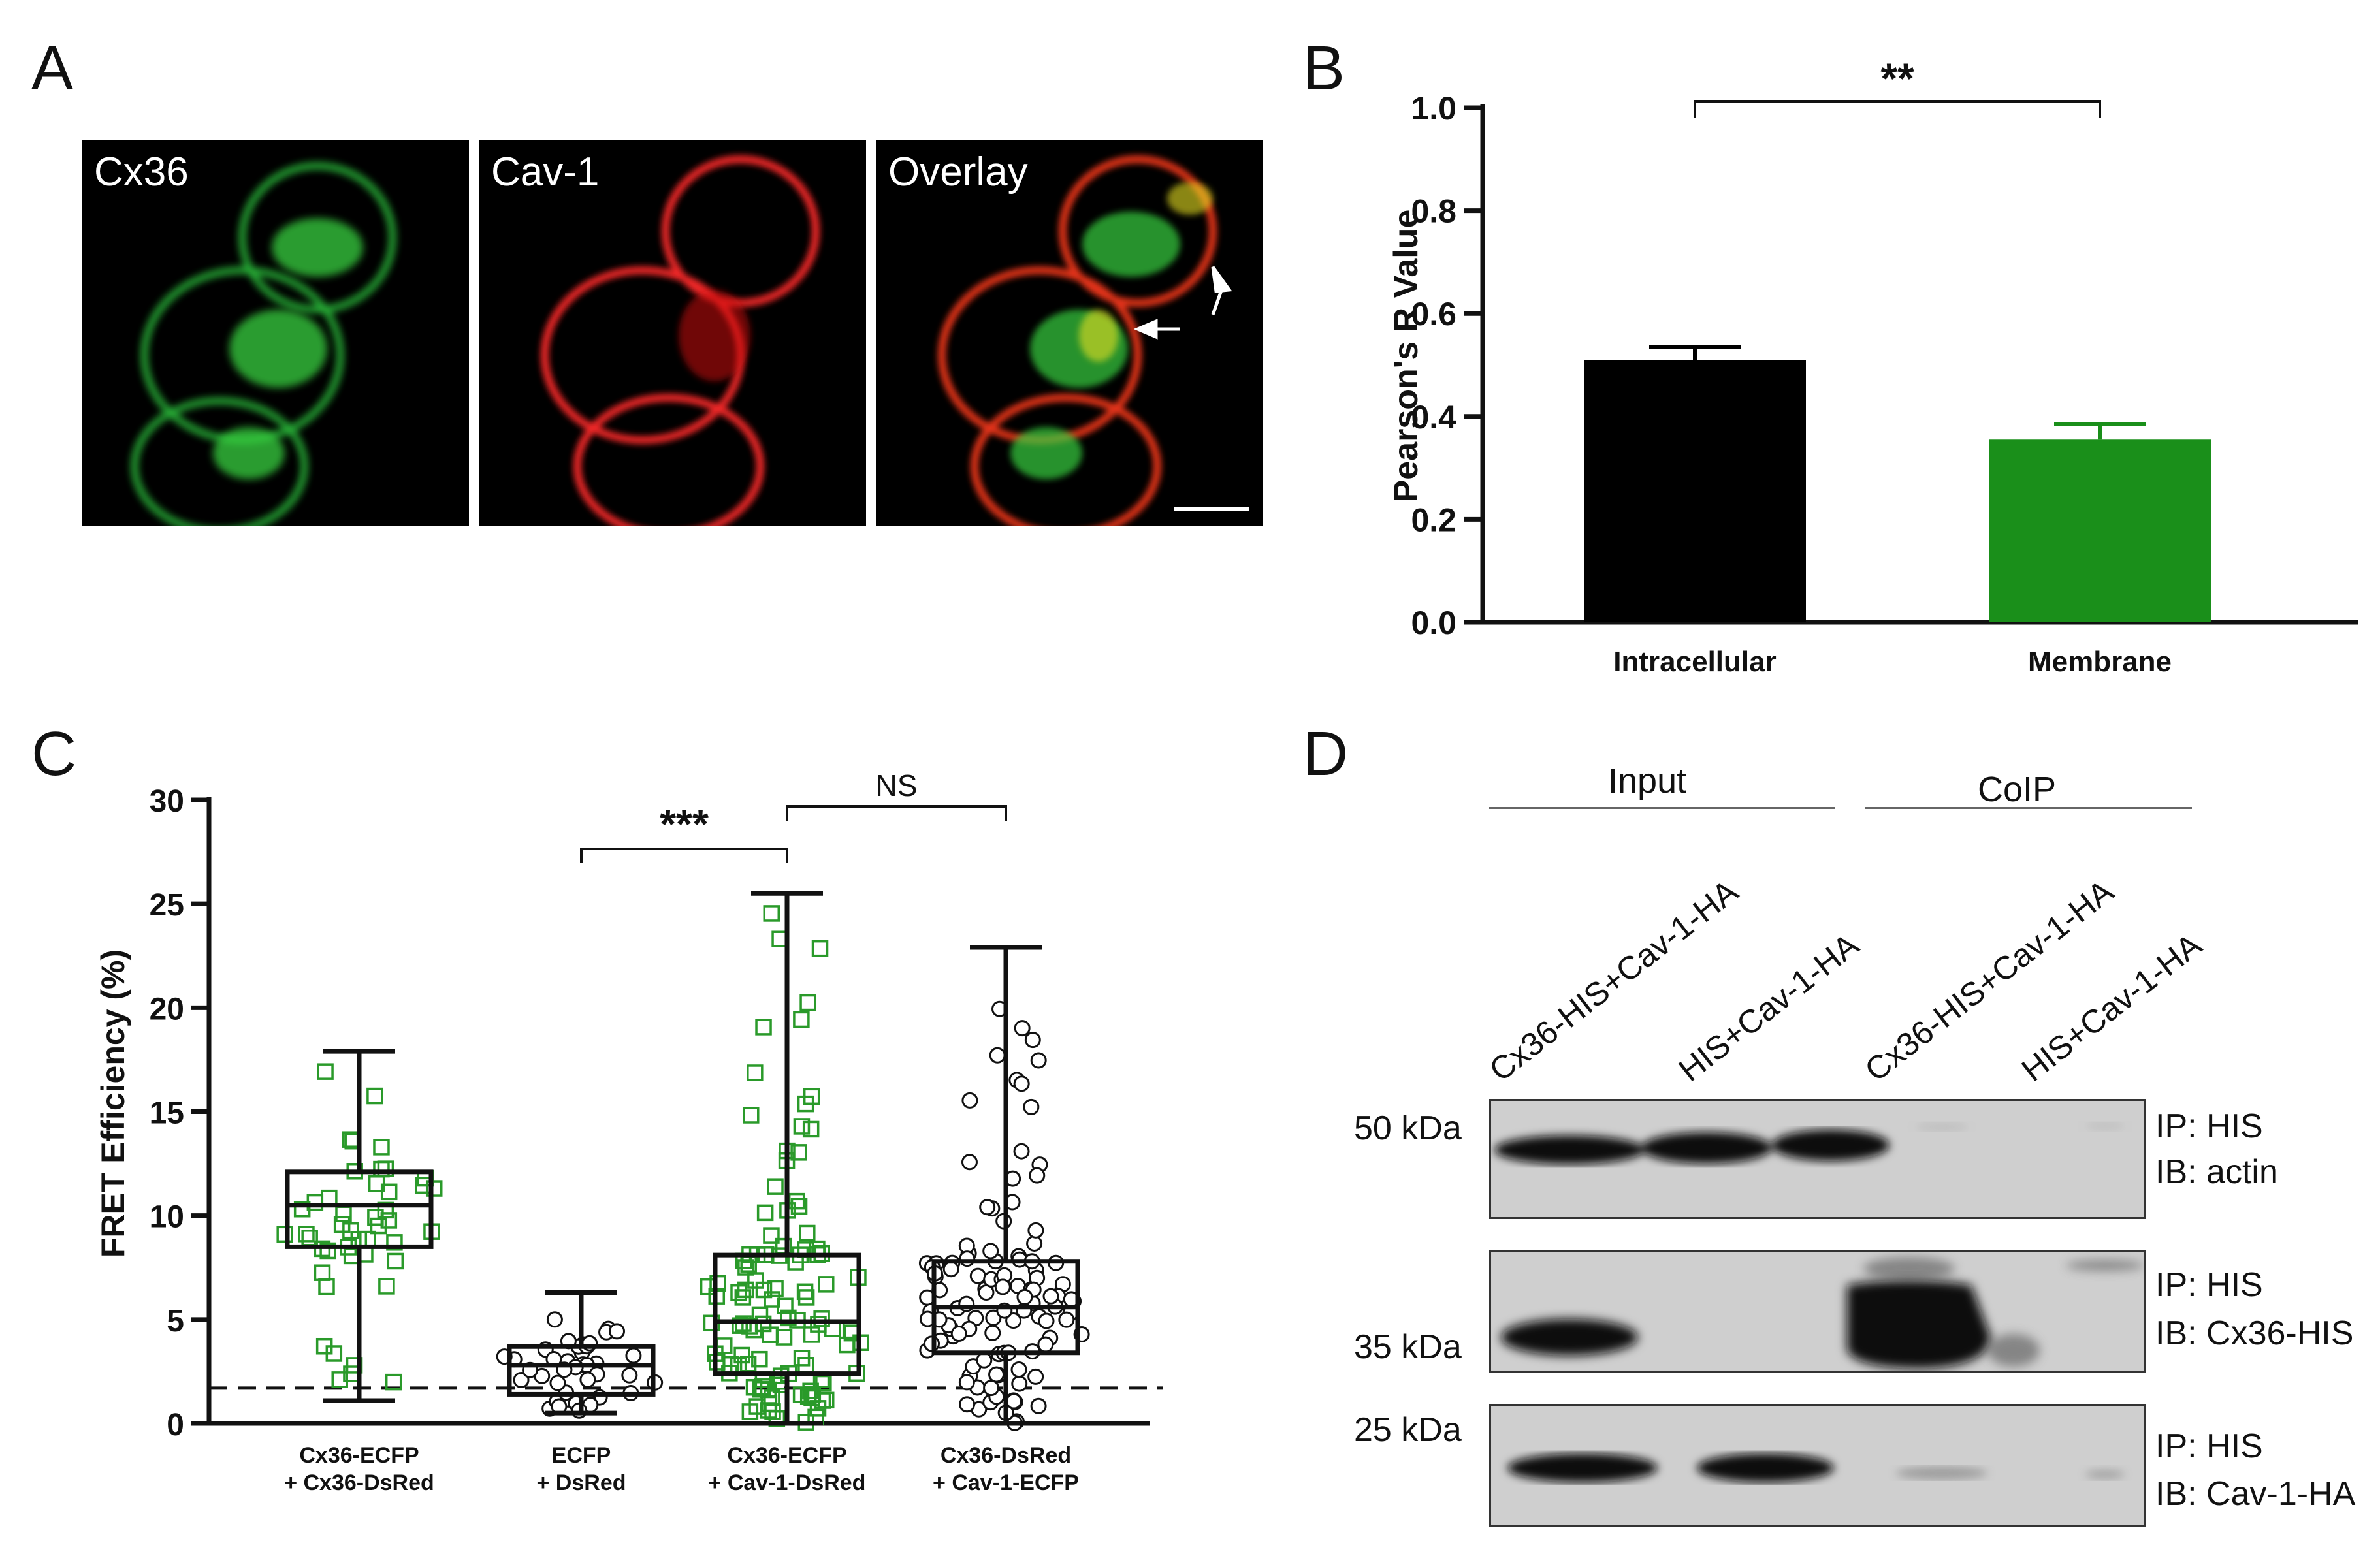  What do you see at coordinates (1408, 1430) in the screenshot?
I see `marker-25kda: 25 kDa` at bounding box center [1408, 1430].